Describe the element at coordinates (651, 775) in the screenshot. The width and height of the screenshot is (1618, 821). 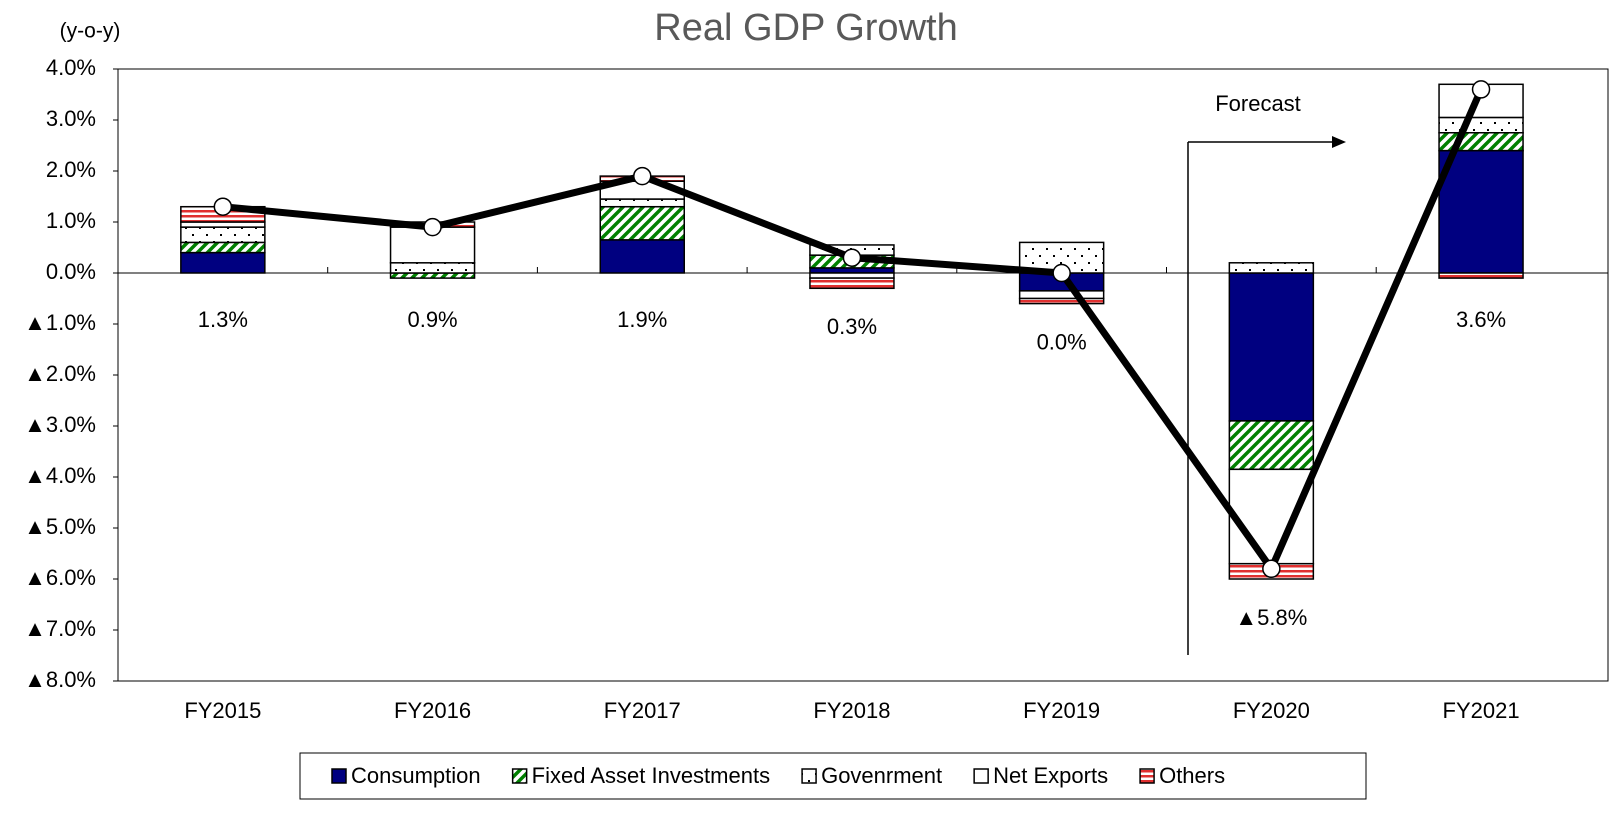
I see `legend-label: Fixed Asset Investments` at that location.